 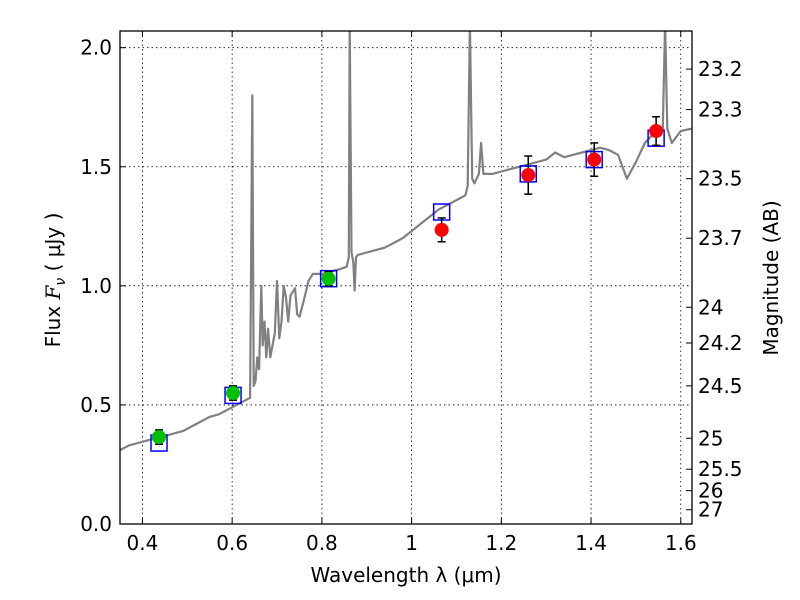 I want to click on right-tick-label: 24.5, so click(x=720, y=386).